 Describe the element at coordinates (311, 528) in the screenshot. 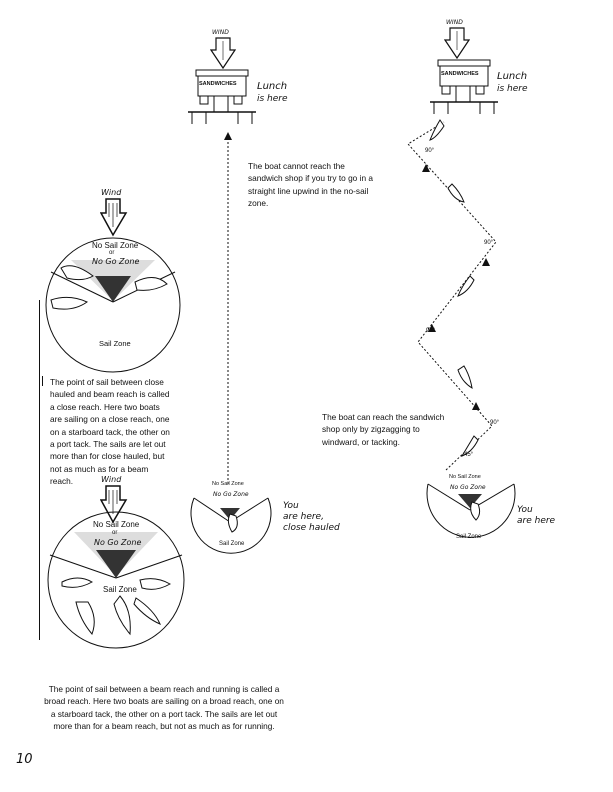

I see `you-here-1c: close hauled` at that location.